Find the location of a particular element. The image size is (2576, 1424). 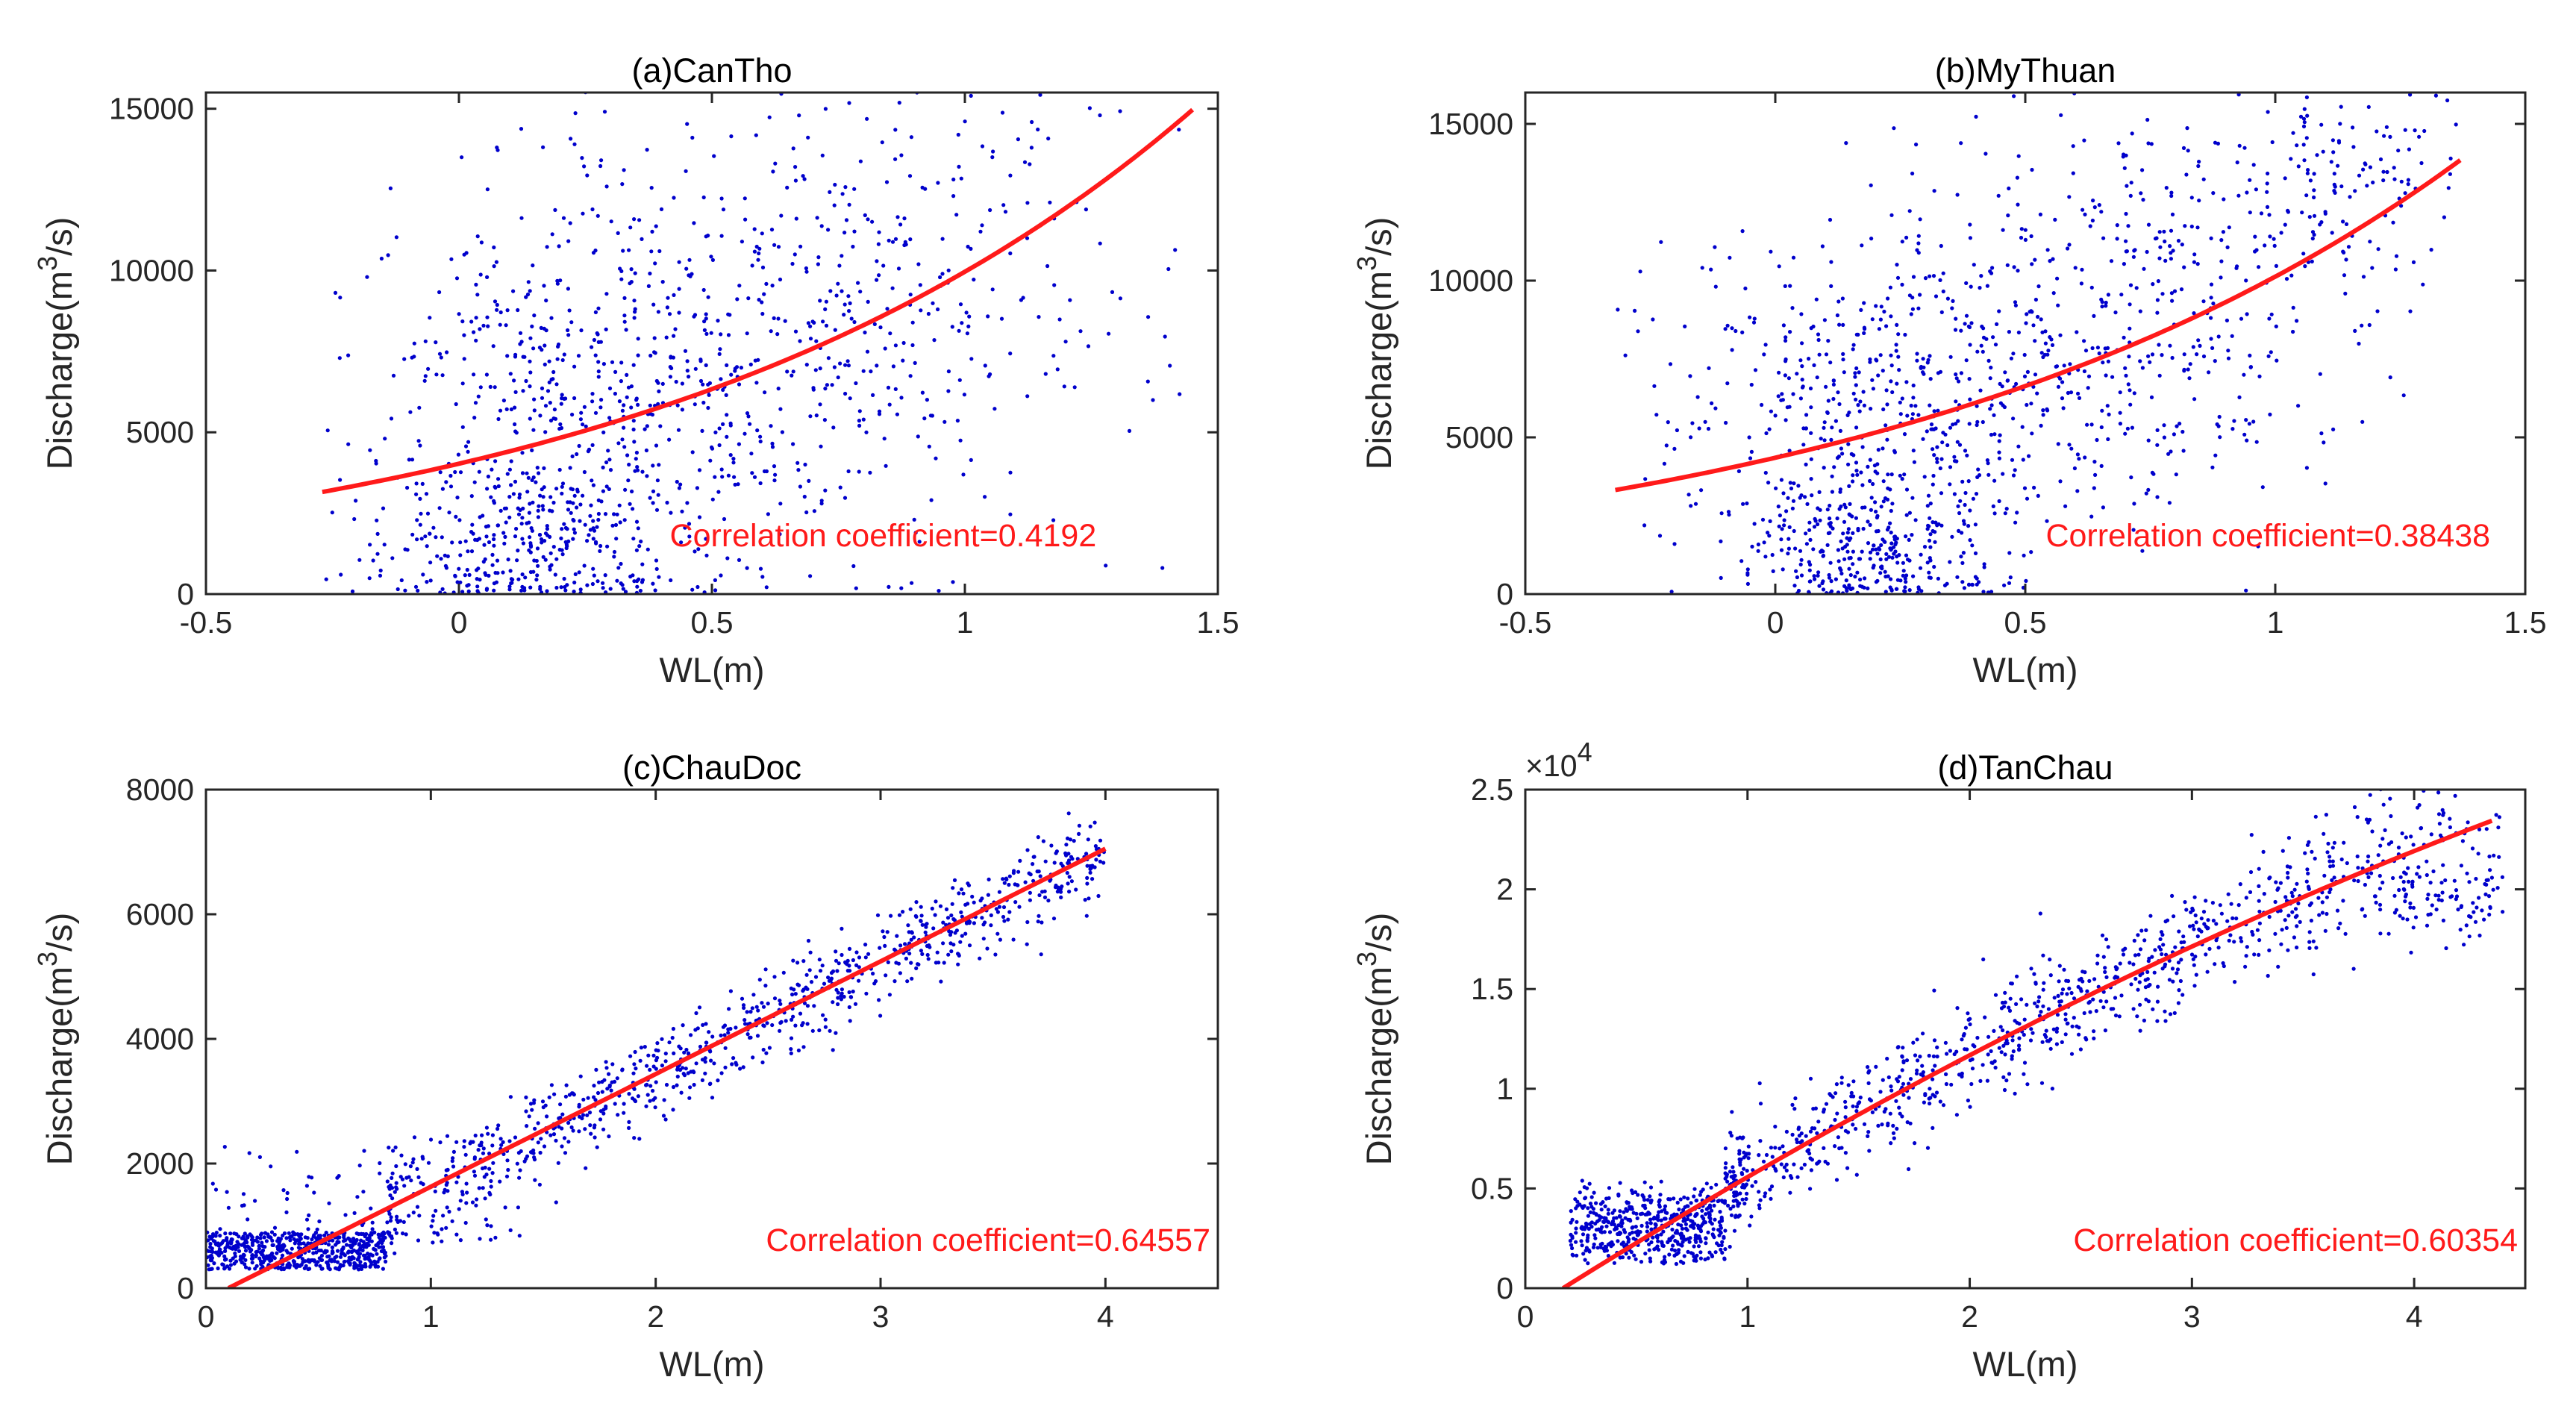

y-tick-label: 10000 is located at coordinates (151, 270).